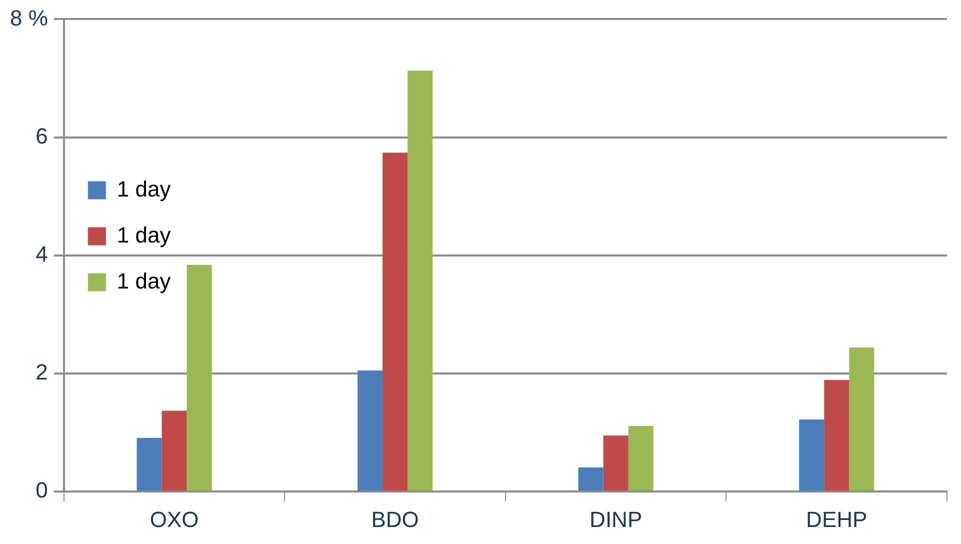 This screenshot has height=544, width=961. Describe the element at coordinates (29, 17) in the screenshot. I see `y-tick-label: 8 %` at that location.